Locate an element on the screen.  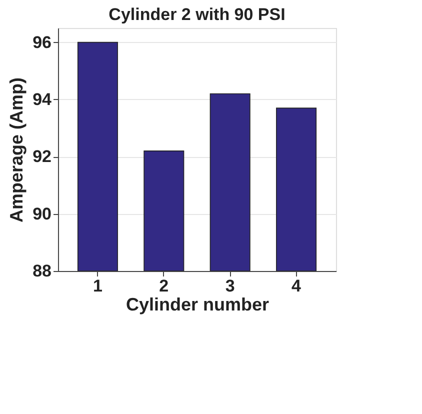
x-tick-label: 3 is located at coordinates (230, 286).